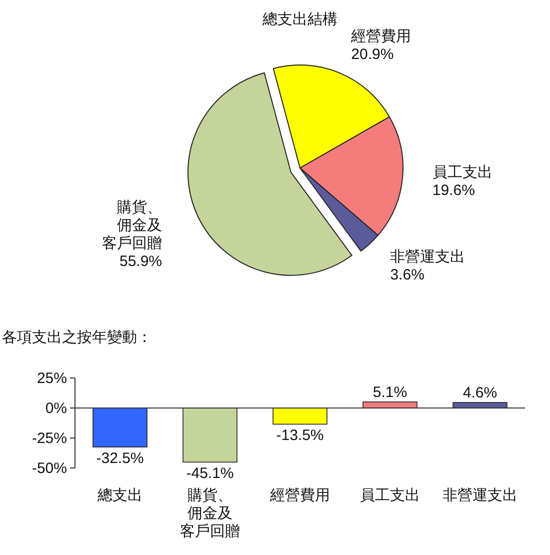  What do you see at coordinates (428, 257) in the screenshot?
I see `slice-label: 非營運支出` at bounding box center [428, 257].